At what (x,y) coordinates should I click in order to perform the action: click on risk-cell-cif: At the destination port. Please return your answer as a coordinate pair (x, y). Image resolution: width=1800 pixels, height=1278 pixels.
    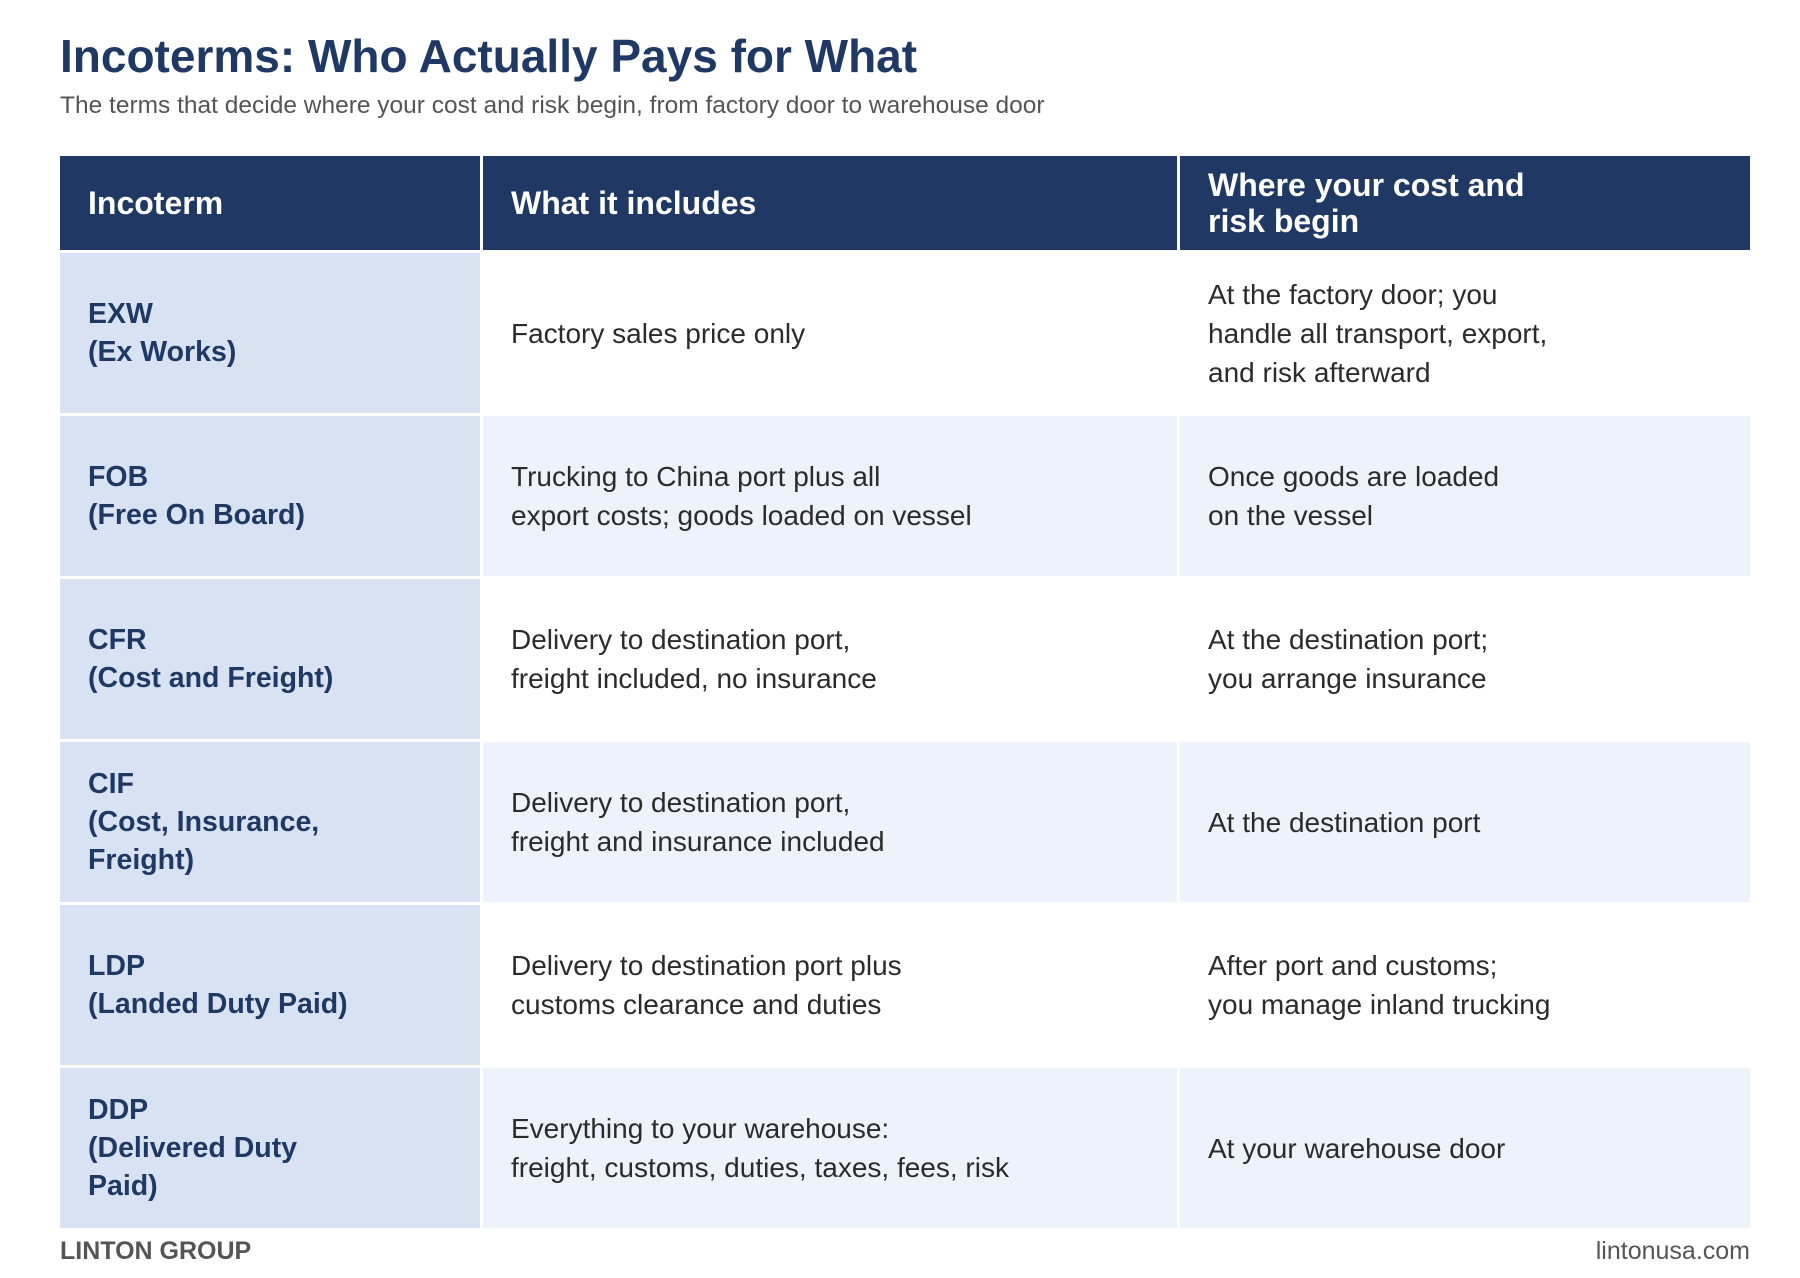
    Looking at the image, I should click on (1465, 822).